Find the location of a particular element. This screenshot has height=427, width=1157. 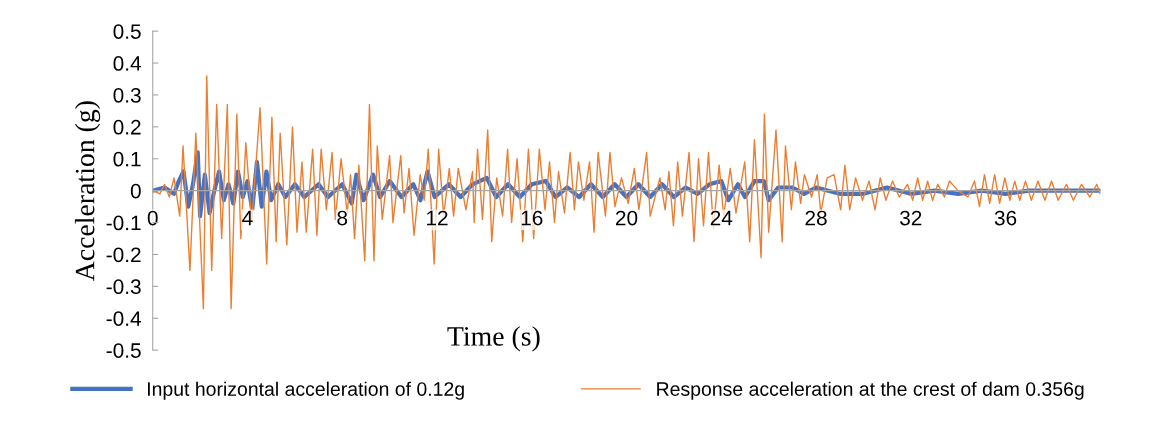

legend-label: Response acceleration at the crest of dam 0.356g is located at coordinates (870, 390).